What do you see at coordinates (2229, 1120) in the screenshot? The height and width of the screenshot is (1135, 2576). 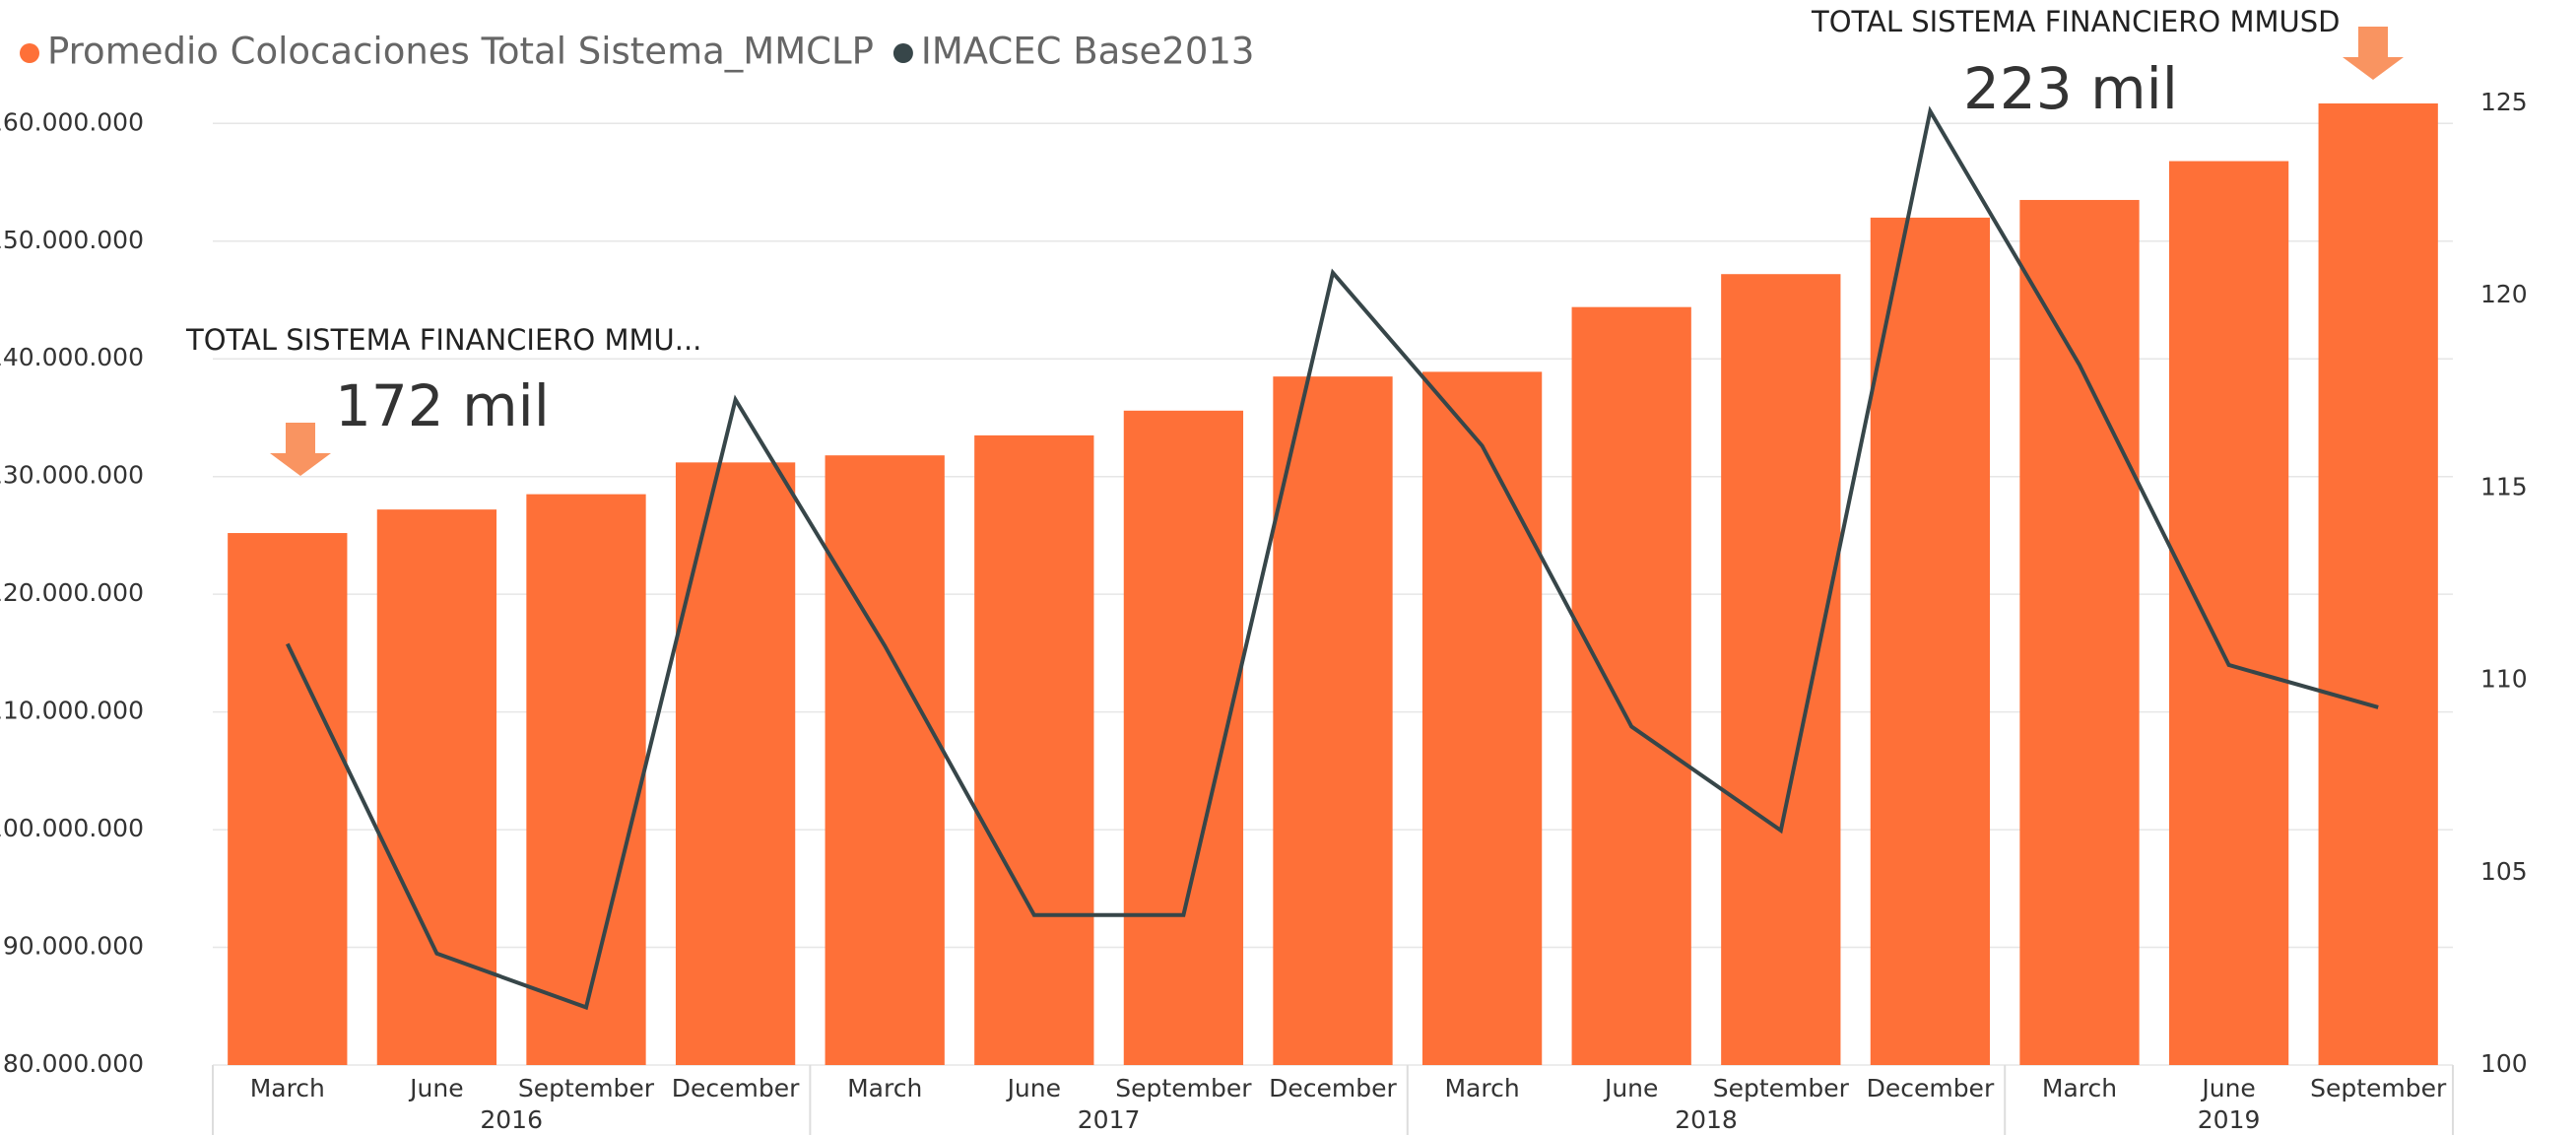 I see `x-group-label: 2019` at bounding box center [2229, 1120].